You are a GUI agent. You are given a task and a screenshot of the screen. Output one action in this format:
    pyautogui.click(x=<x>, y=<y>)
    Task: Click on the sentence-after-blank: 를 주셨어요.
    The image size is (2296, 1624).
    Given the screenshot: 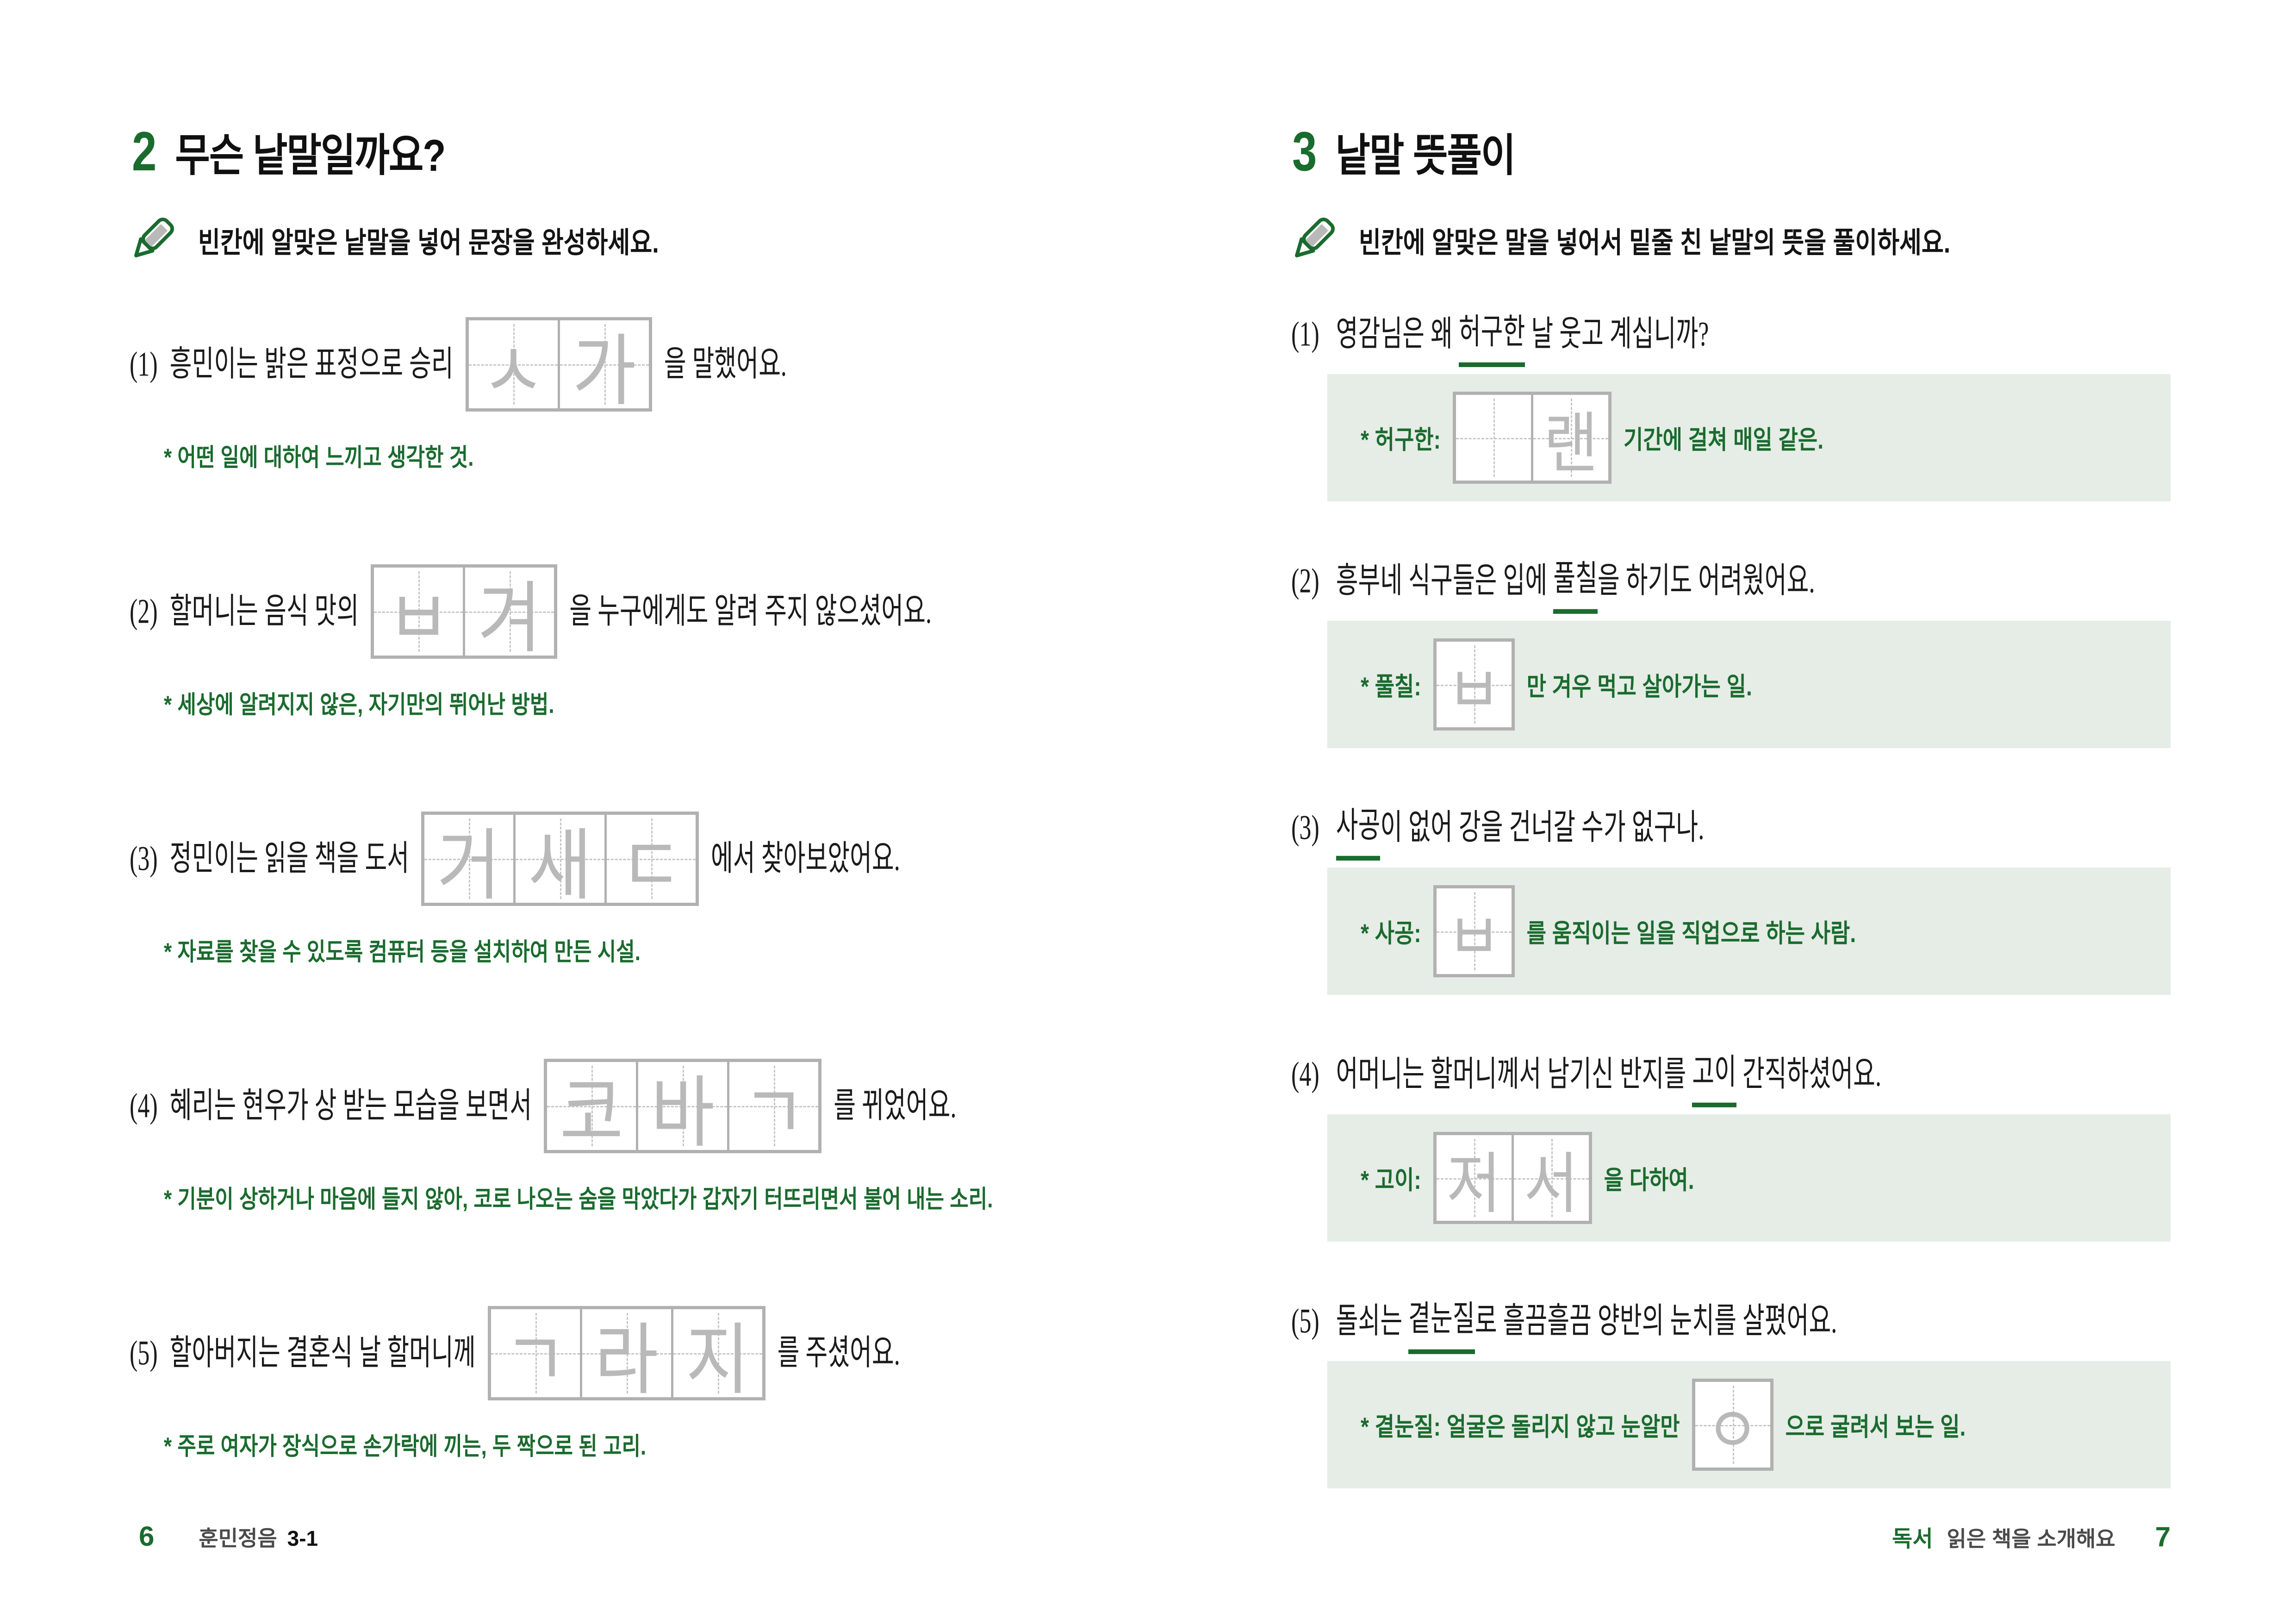 What is the action you would take?
    pyautogui.click(x=838, y=1353)
    